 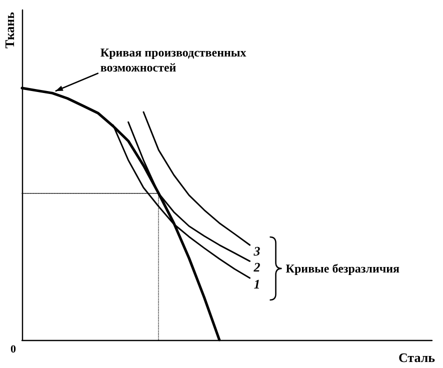 What do you see at coordinates (256, 267) in the screenshot?
I see `series-label: 2` at bounding box center [256, 267].